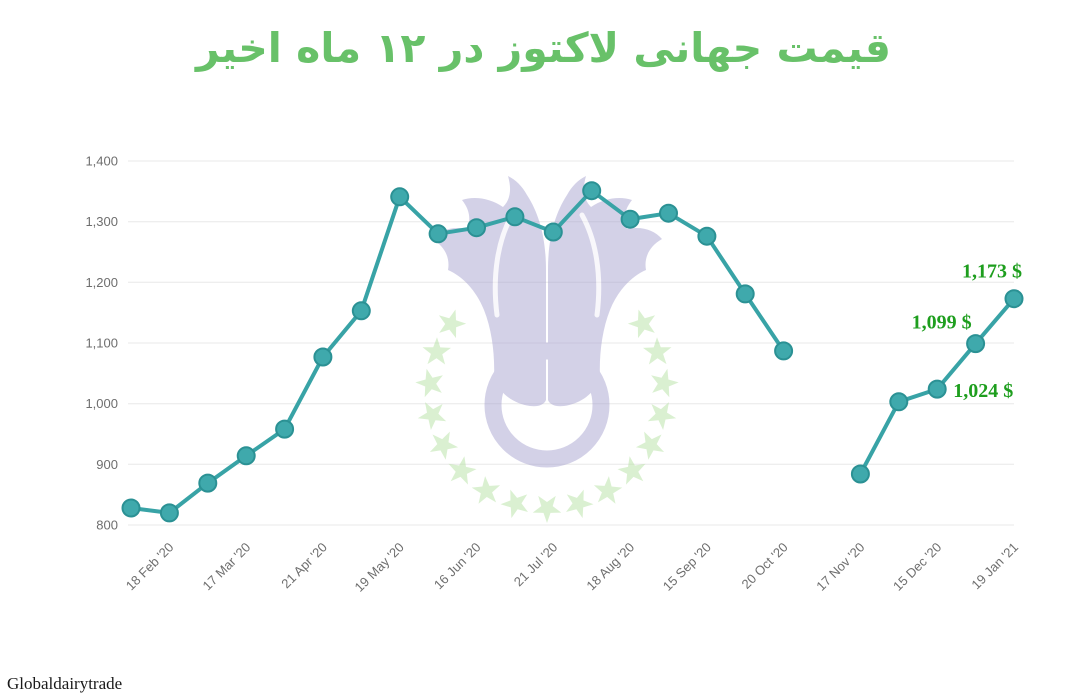  I want to click on y-axis-label: 800, so click(107, 525).